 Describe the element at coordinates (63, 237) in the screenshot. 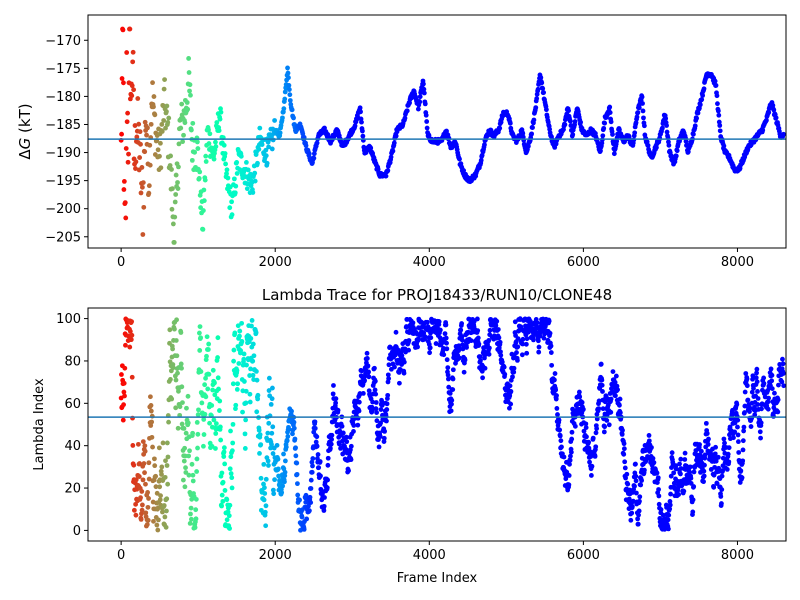

I see `y-tick-label: −205` at that location.